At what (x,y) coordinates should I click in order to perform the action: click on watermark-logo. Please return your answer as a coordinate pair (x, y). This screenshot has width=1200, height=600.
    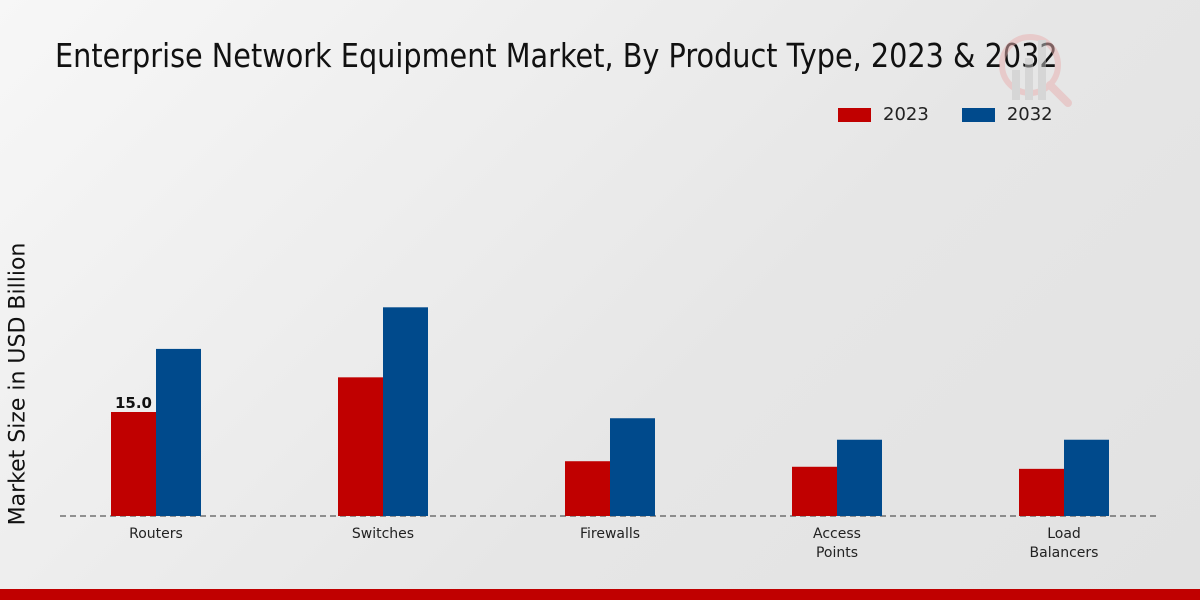
    Looking at the image, I should click on (1035, 70).